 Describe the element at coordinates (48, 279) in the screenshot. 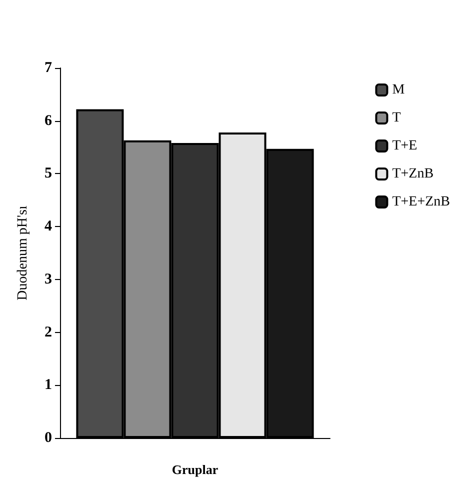

I see `y-tick-label: 3` at that location.